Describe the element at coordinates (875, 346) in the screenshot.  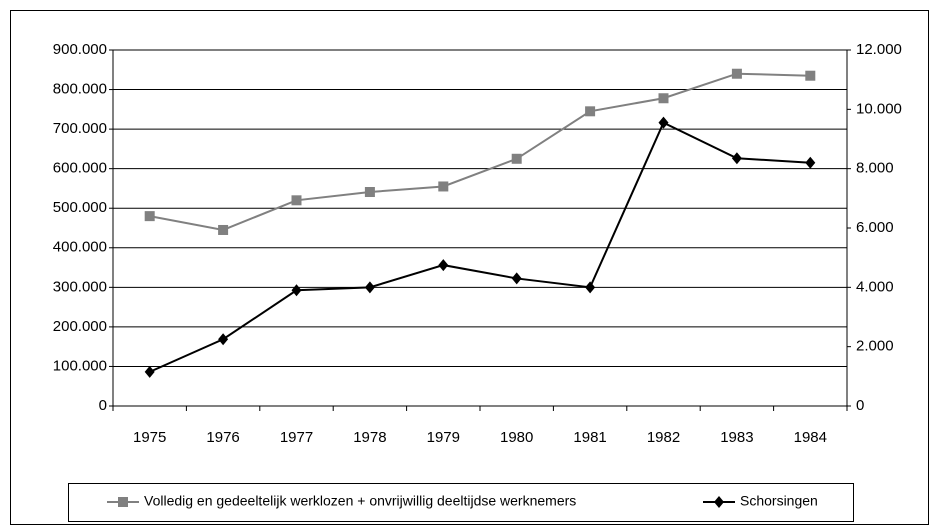
I see `y2-tick-label: 2.000` at that location.